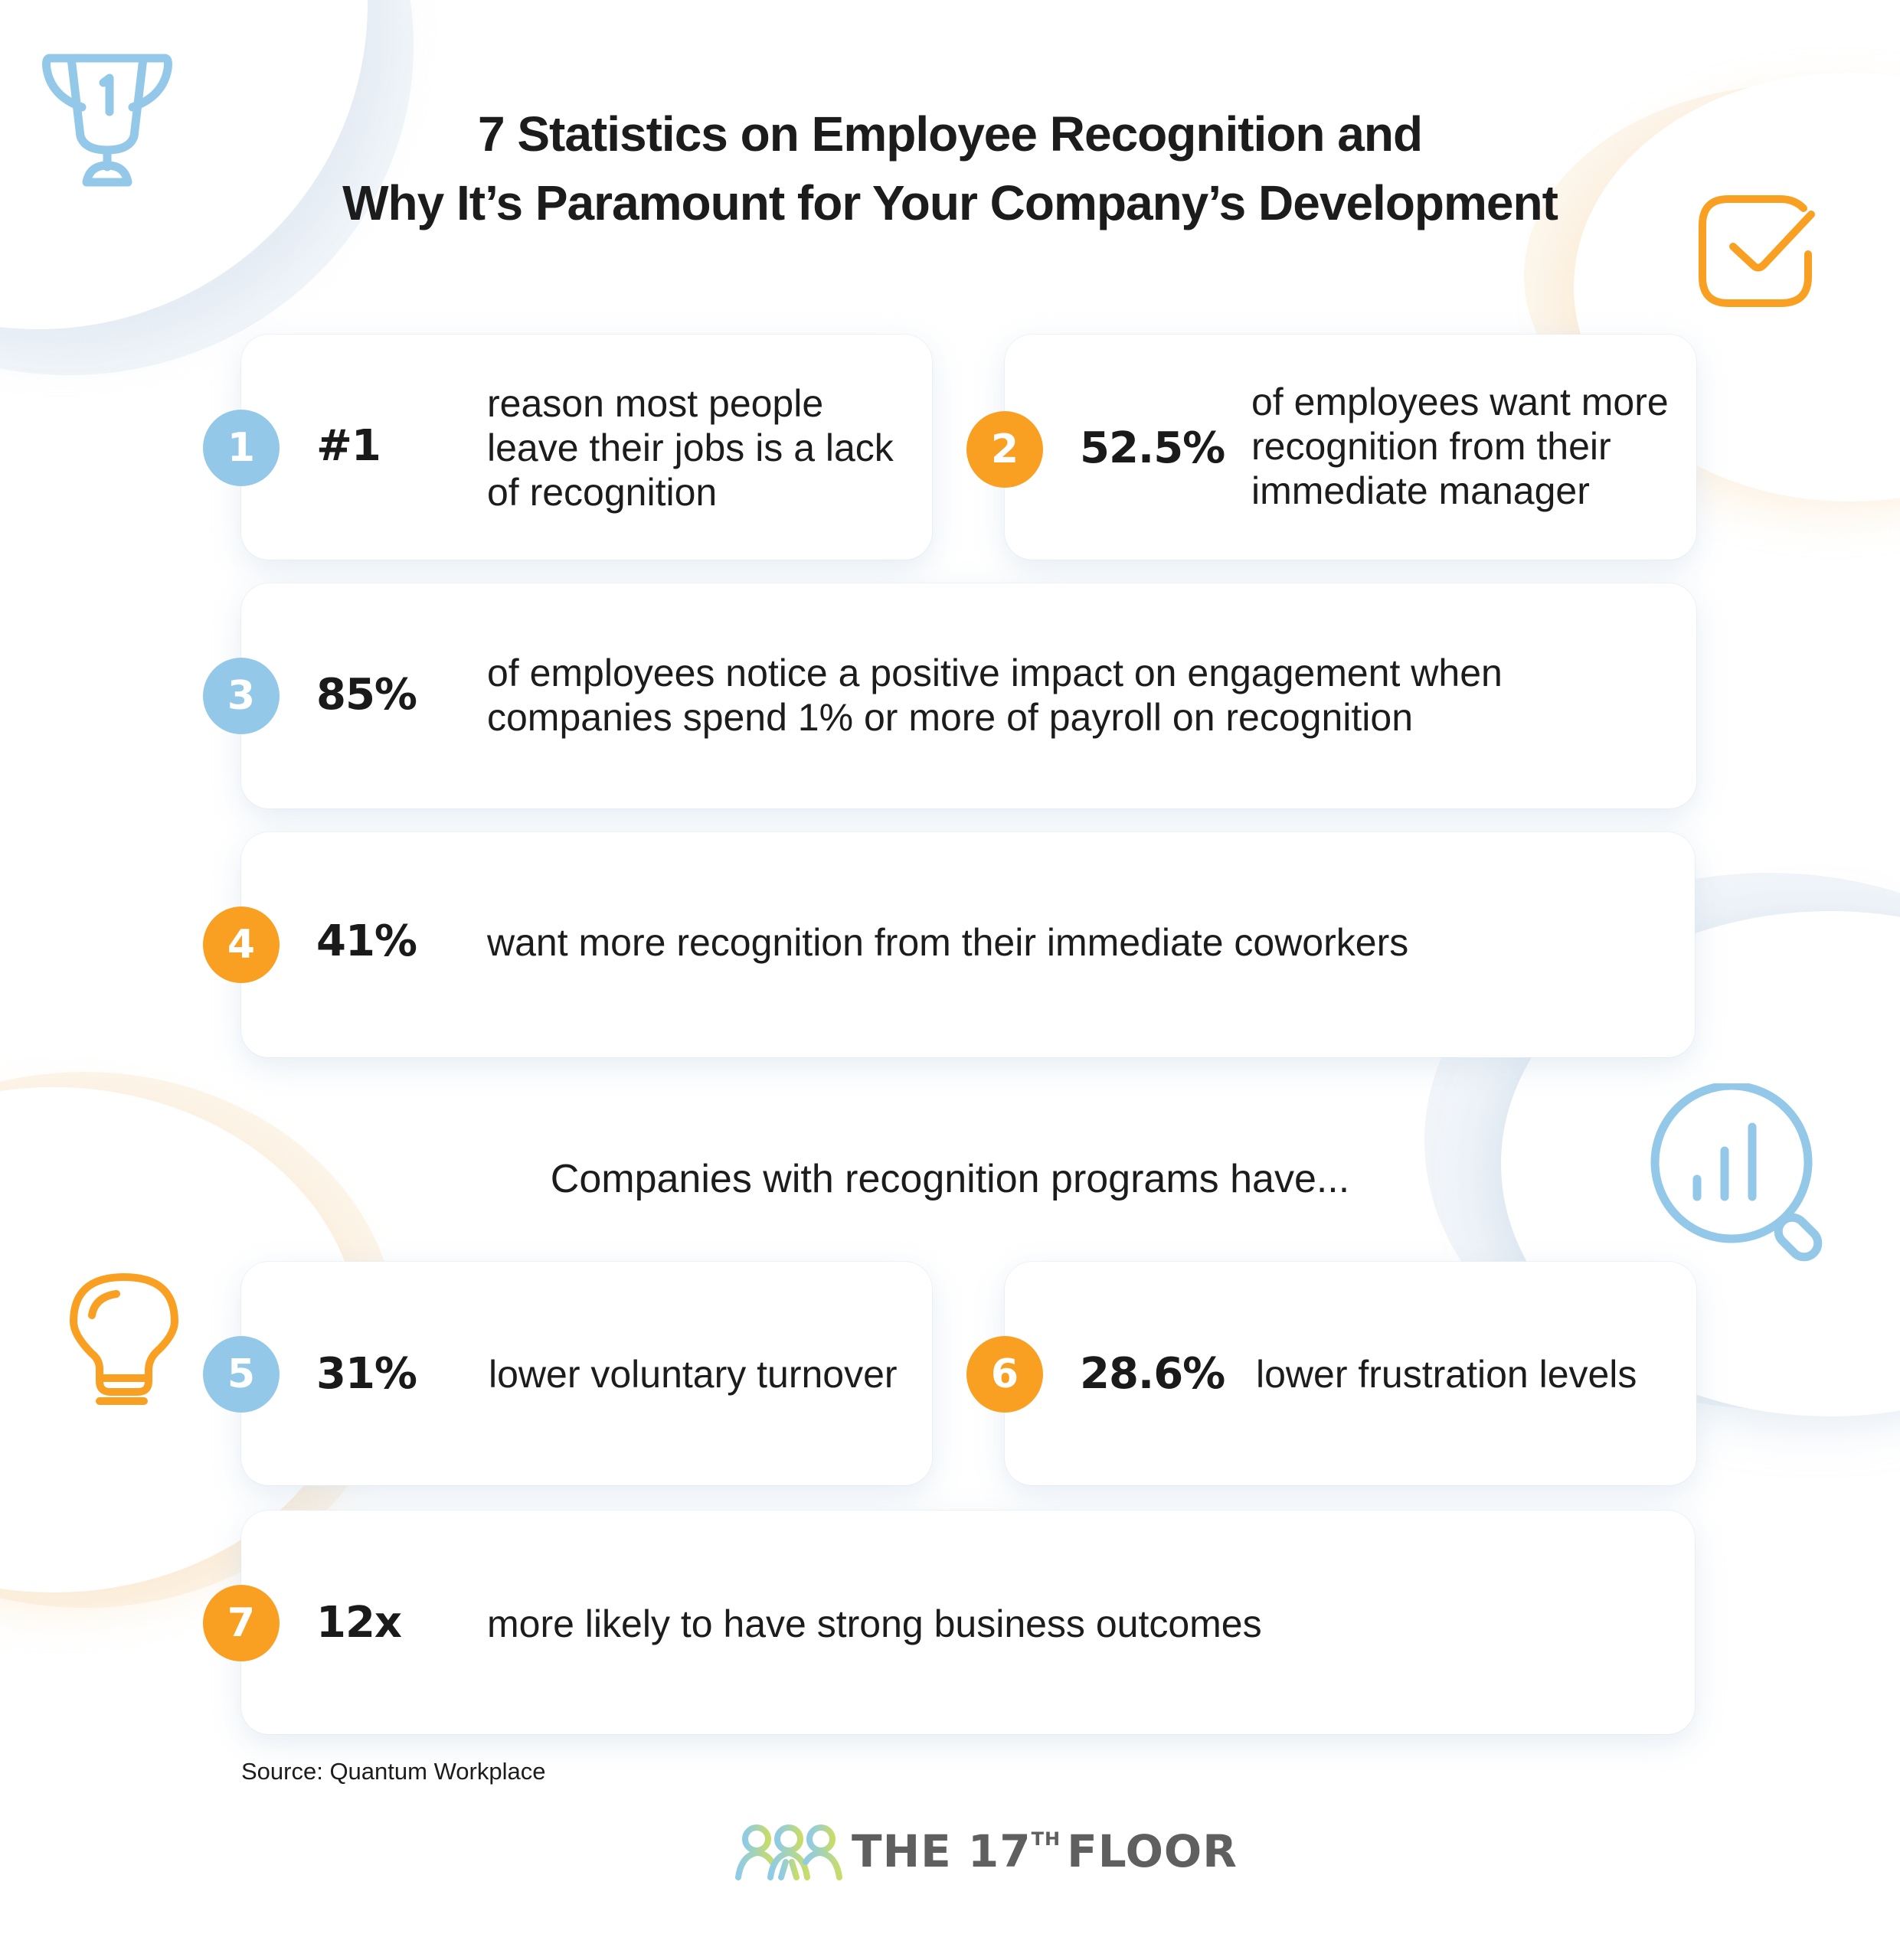 The height and width of the screenshot is (1960, 1900). I want to click on stat-description: lower voluntary turnover, so click(693, 1374).